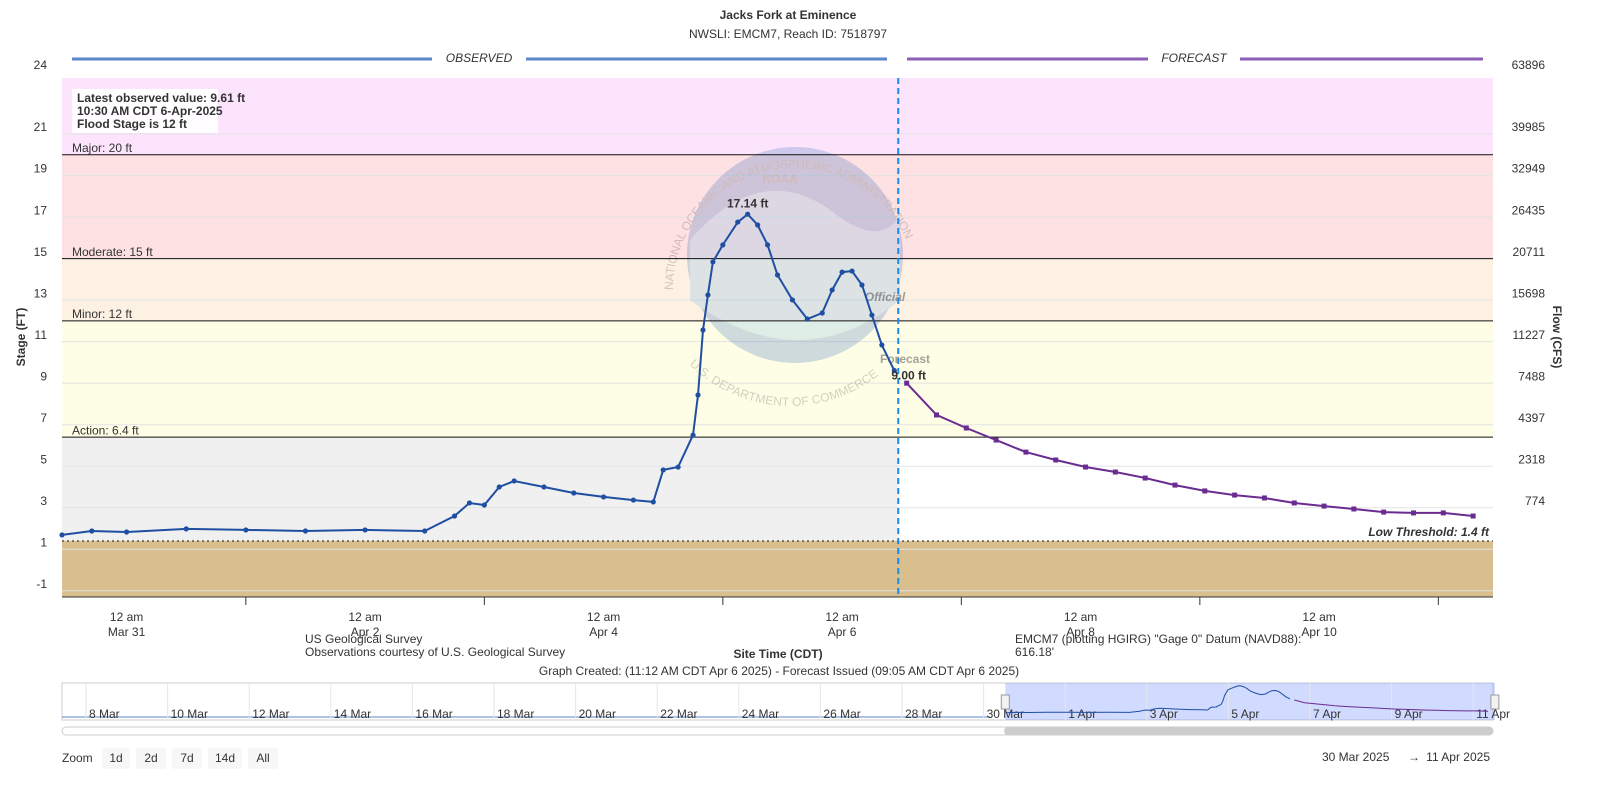 The width and height of the screenshot is (1600, 800). What do you see at coordinates (923, 714) in the screenshot?
I see `navigator-label: 28 Mar` at bounding box center [923, 714].